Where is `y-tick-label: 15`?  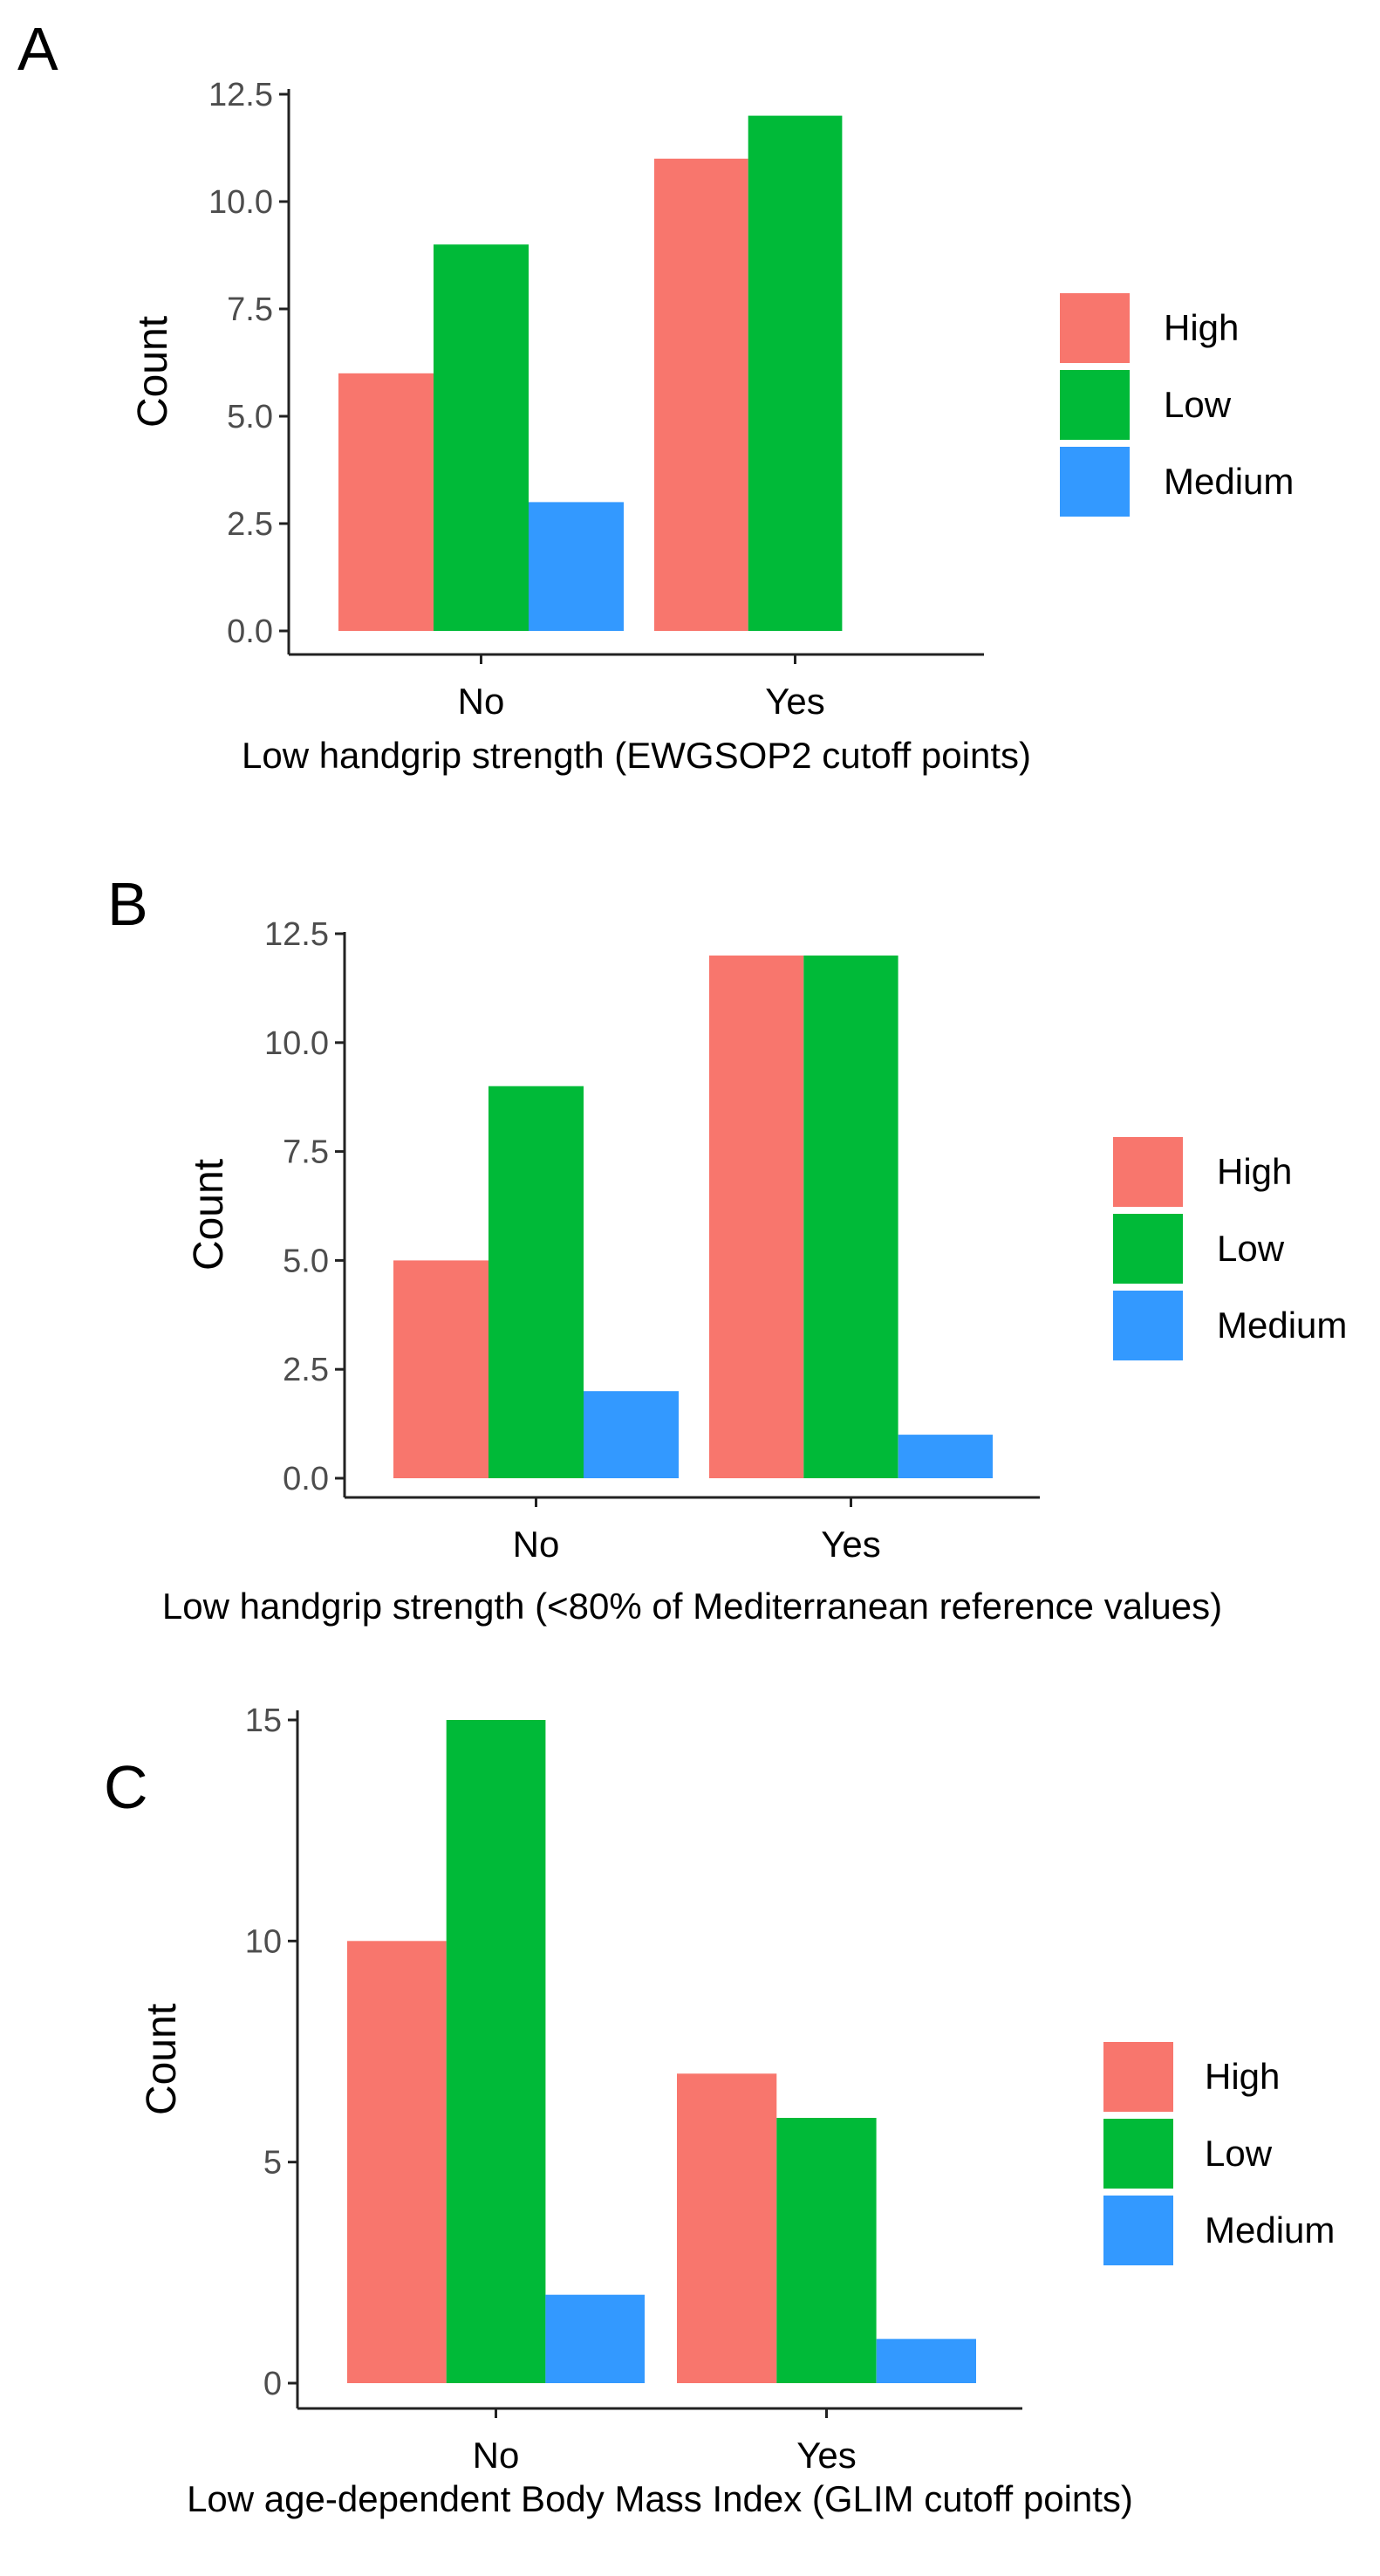 y-tick-label: 15 is located at coordinates (263, 1721).